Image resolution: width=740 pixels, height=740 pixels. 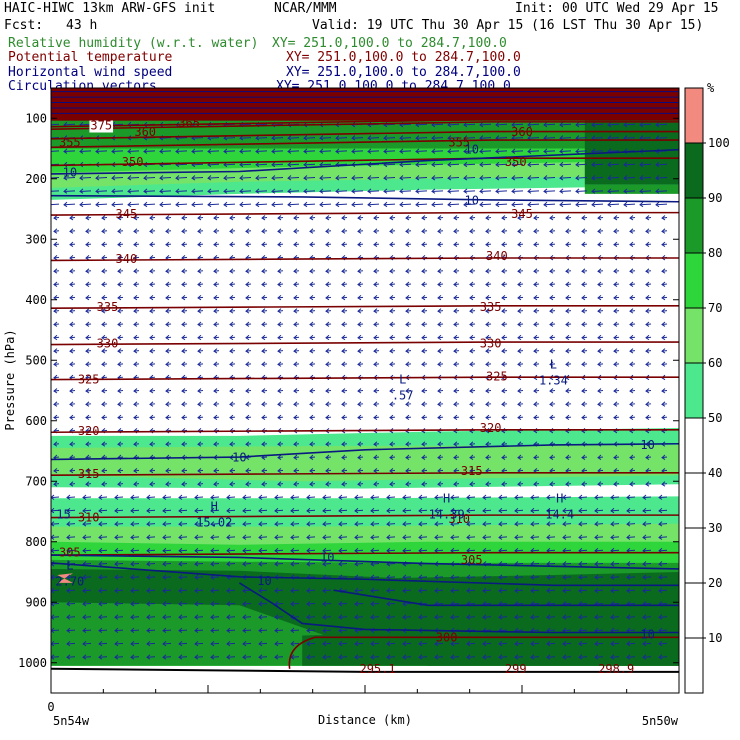 What do you see at coordinates (715, 528) in the screenshot?
I see `colorbar-label: 30` at bounding box center [715, 528].